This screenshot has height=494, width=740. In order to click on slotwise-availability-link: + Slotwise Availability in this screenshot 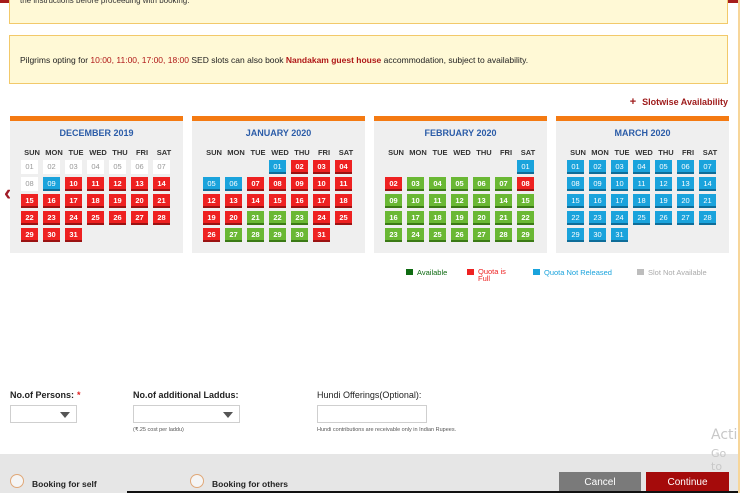, I will do `click(679, 102)`.